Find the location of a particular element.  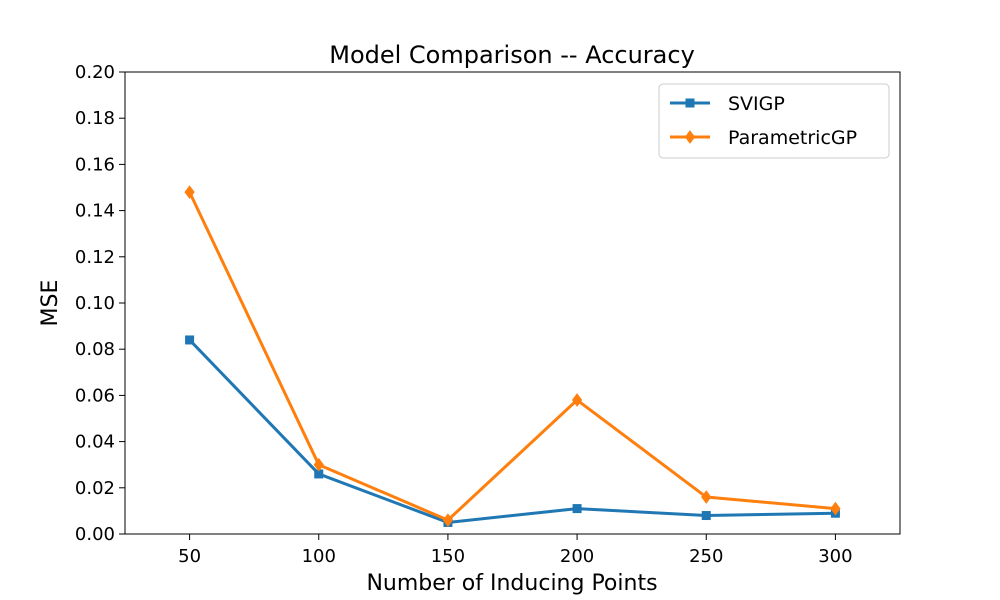

y-tick-label: 0.02 is located at coordinates (95, 488).